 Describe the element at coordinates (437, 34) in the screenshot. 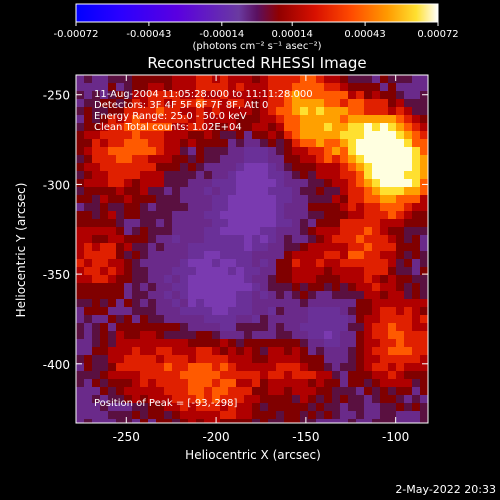

I see `colorbar-tick-label: 0.00072` at that location.